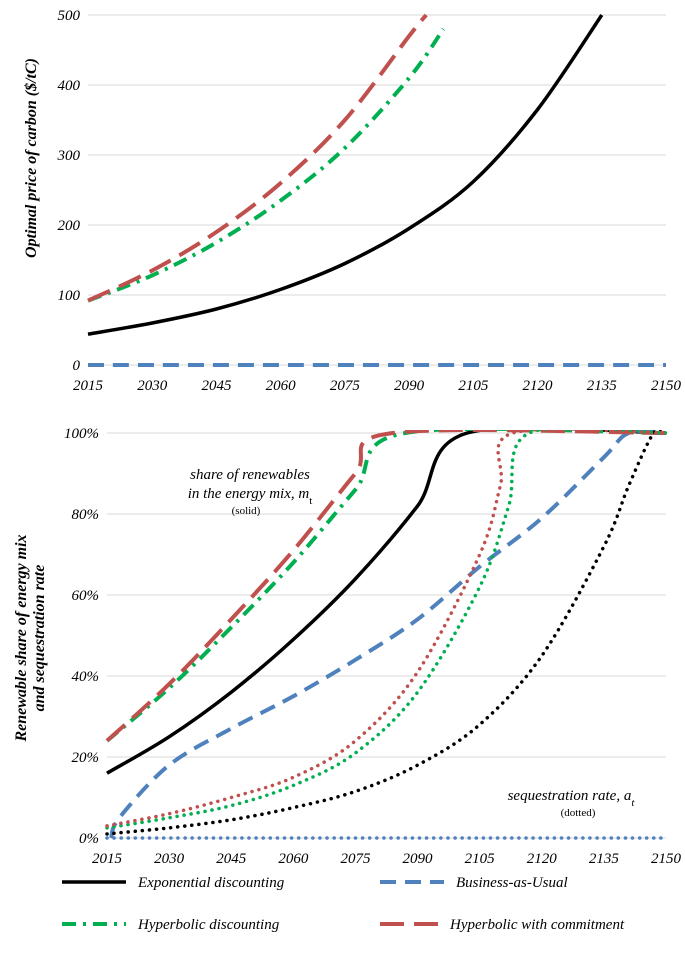  I want to click on y-tick-label: 0, so click(77, 366).